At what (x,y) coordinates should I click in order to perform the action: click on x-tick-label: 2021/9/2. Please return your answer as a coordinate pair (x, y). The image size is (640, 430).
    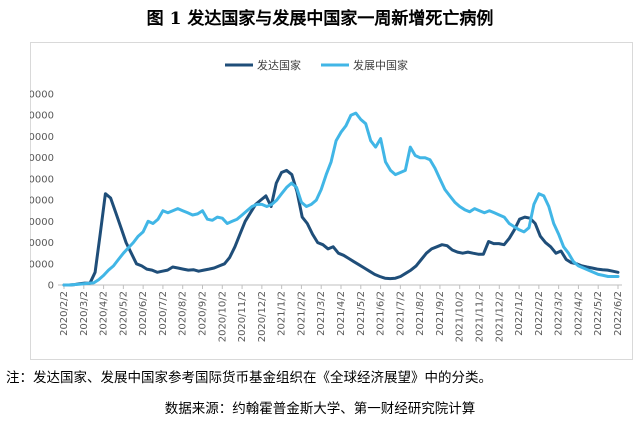
    Looking at the image, I should click on (440, 313).